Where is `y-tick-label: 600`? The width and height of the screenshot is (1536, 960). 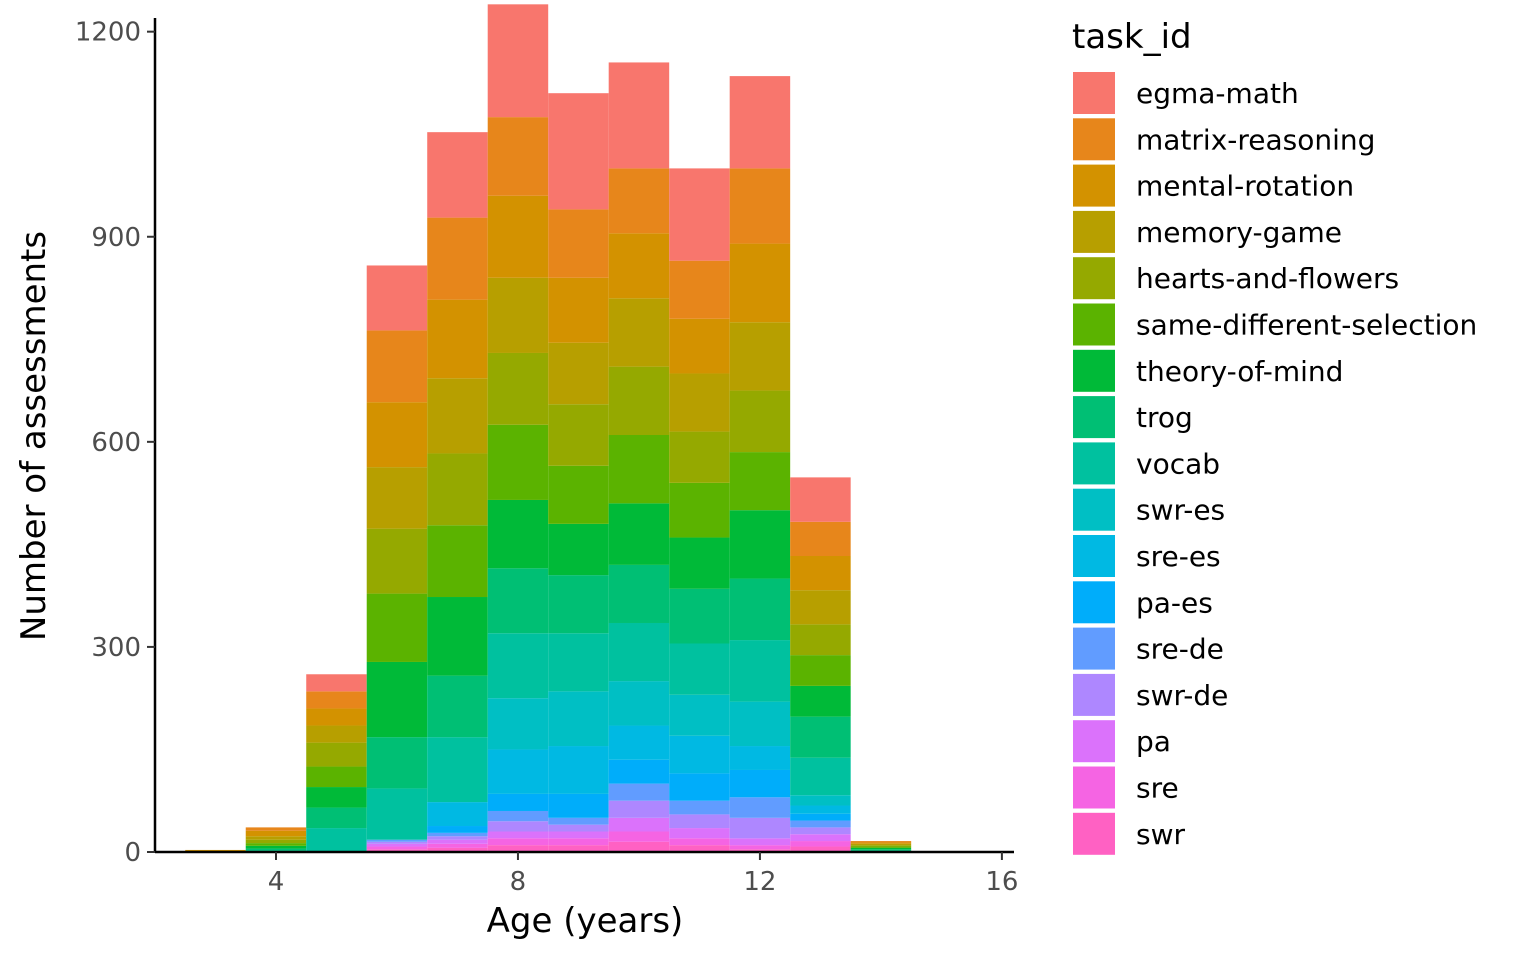 y-tick-label: 600 is located at coordinates (116, 443).